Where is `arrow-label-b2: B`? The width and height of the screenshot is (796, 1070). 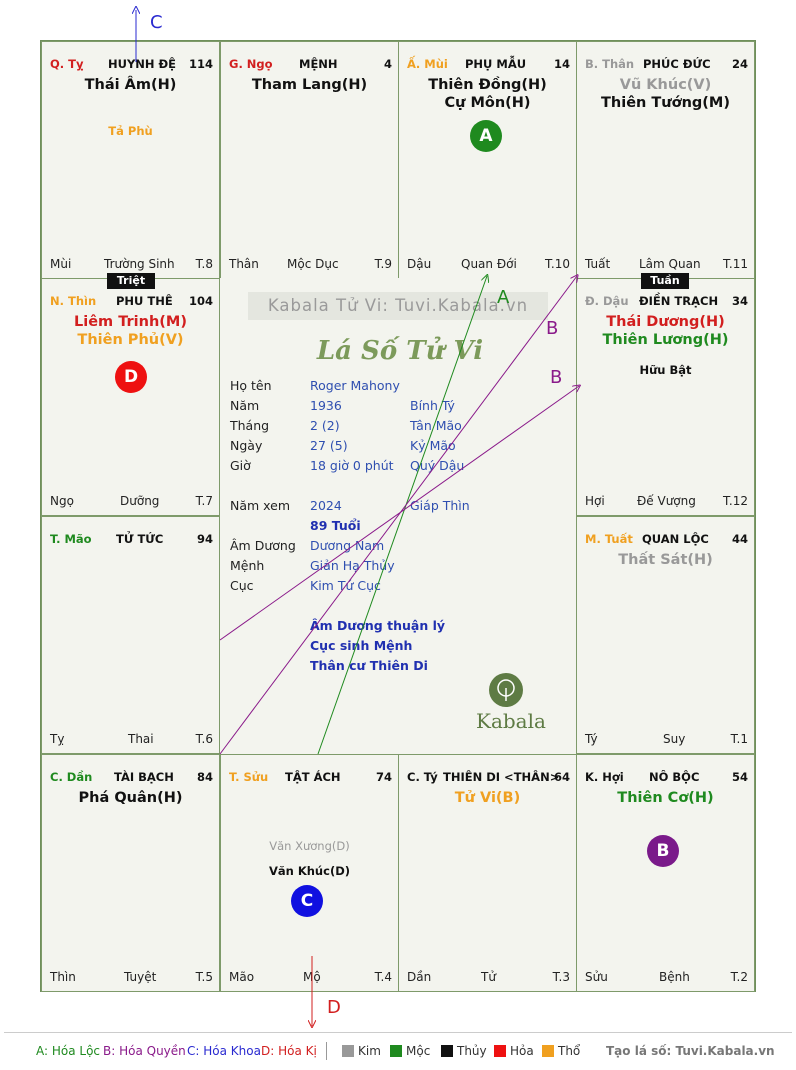
arrow-label-b2: B is located at coordinates (556, 377).